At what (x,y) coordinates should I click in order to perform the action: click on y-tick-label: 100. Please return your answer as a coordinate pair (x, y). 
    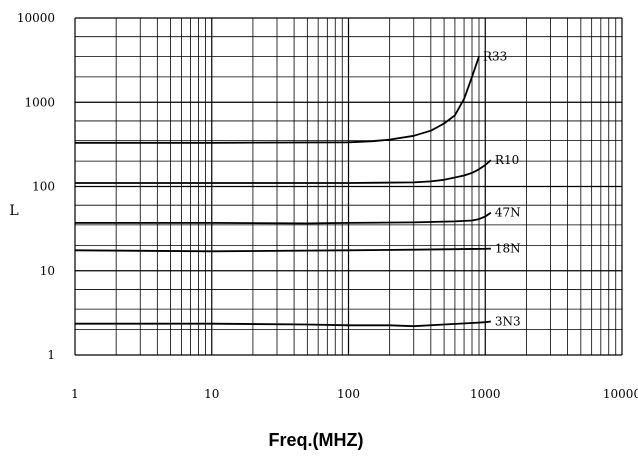
    Looking at the image, I should click on (43, 187).